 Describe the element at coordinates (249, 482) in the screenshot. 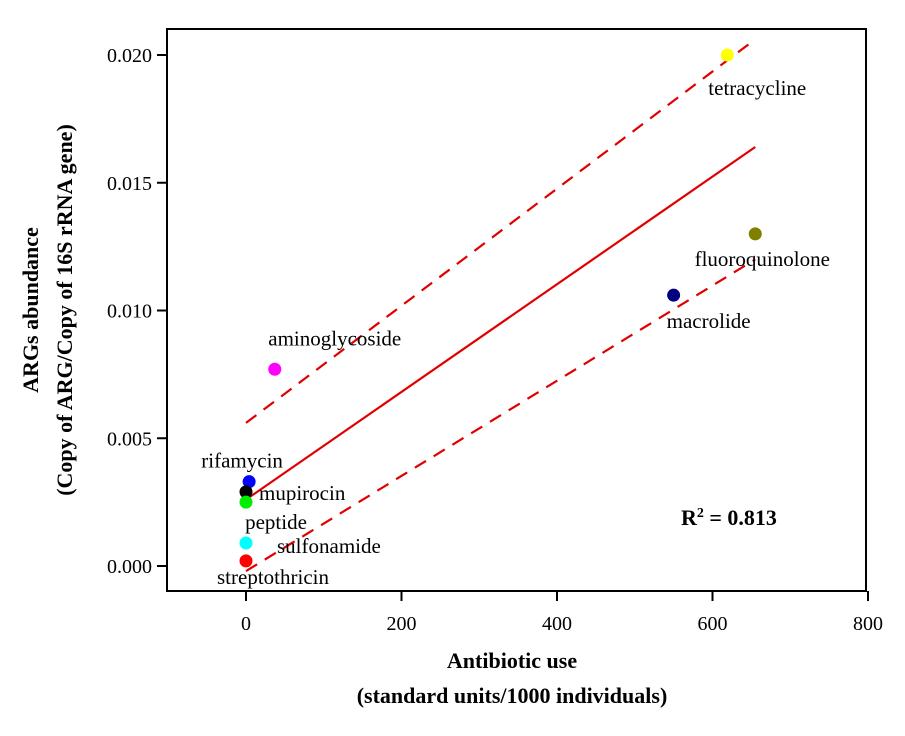

I see `data-point-rifamycin` at that location.